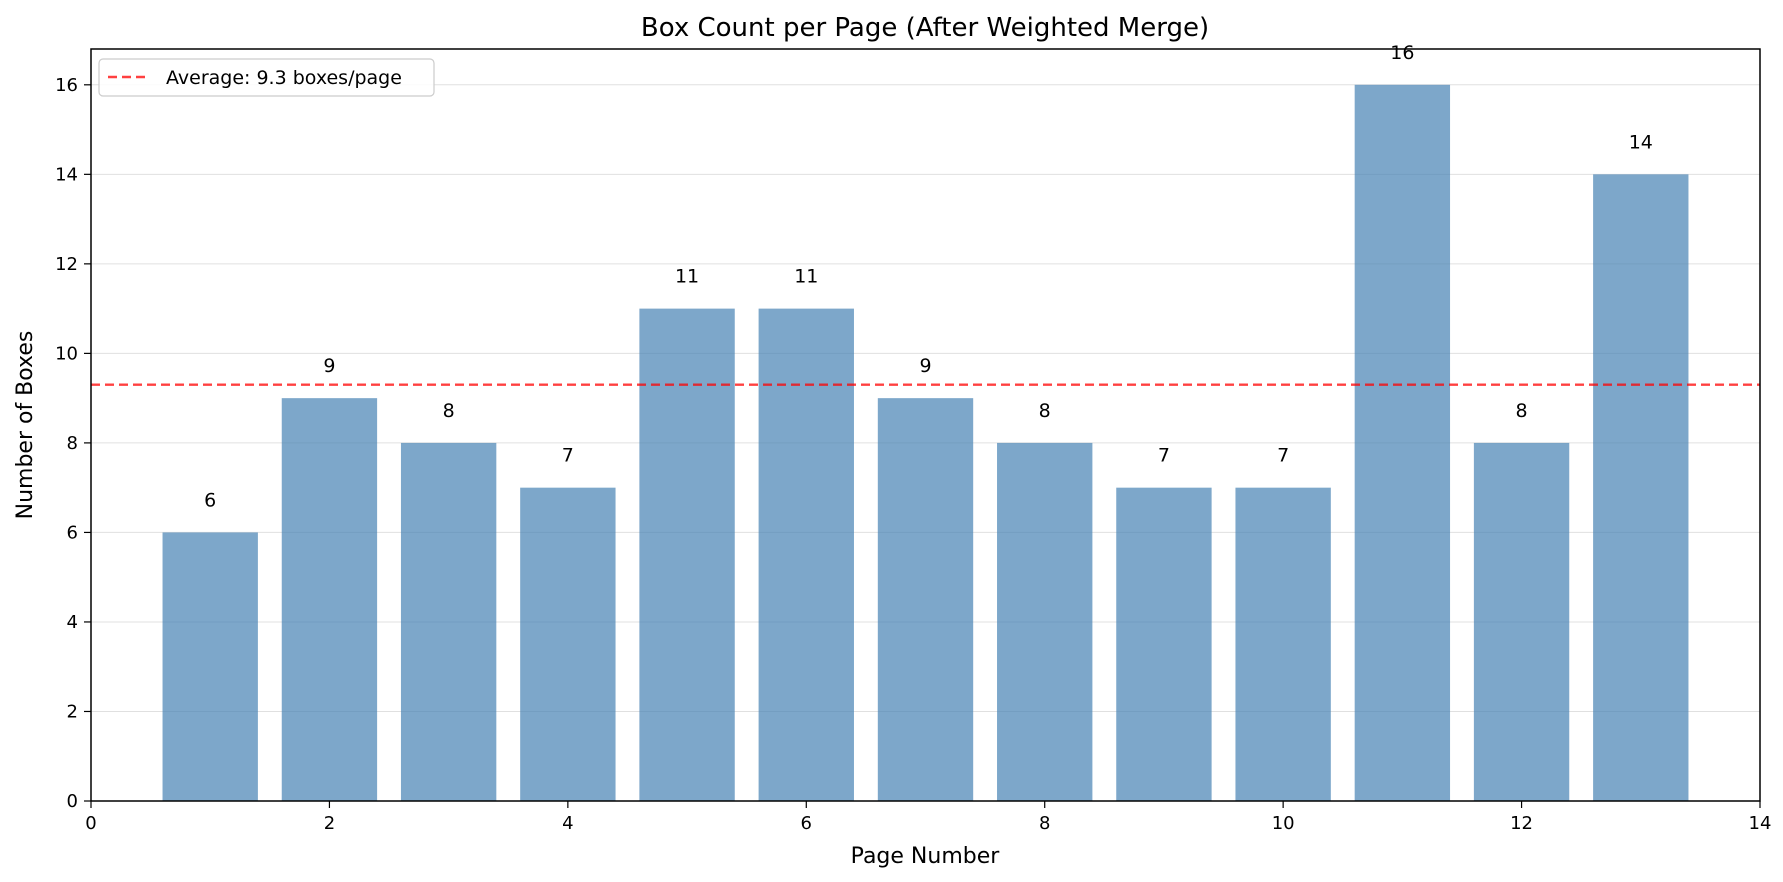  Describe the element at coordinates (1283, 456) in the screenshot. I see `data-label-page-10: 7` at that location.